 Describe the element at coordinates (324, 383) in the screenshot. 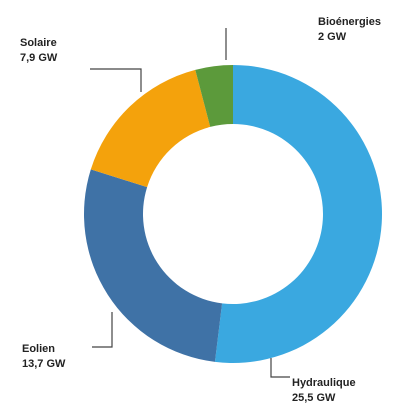

I see `category-label: Hydraulique` at that location.